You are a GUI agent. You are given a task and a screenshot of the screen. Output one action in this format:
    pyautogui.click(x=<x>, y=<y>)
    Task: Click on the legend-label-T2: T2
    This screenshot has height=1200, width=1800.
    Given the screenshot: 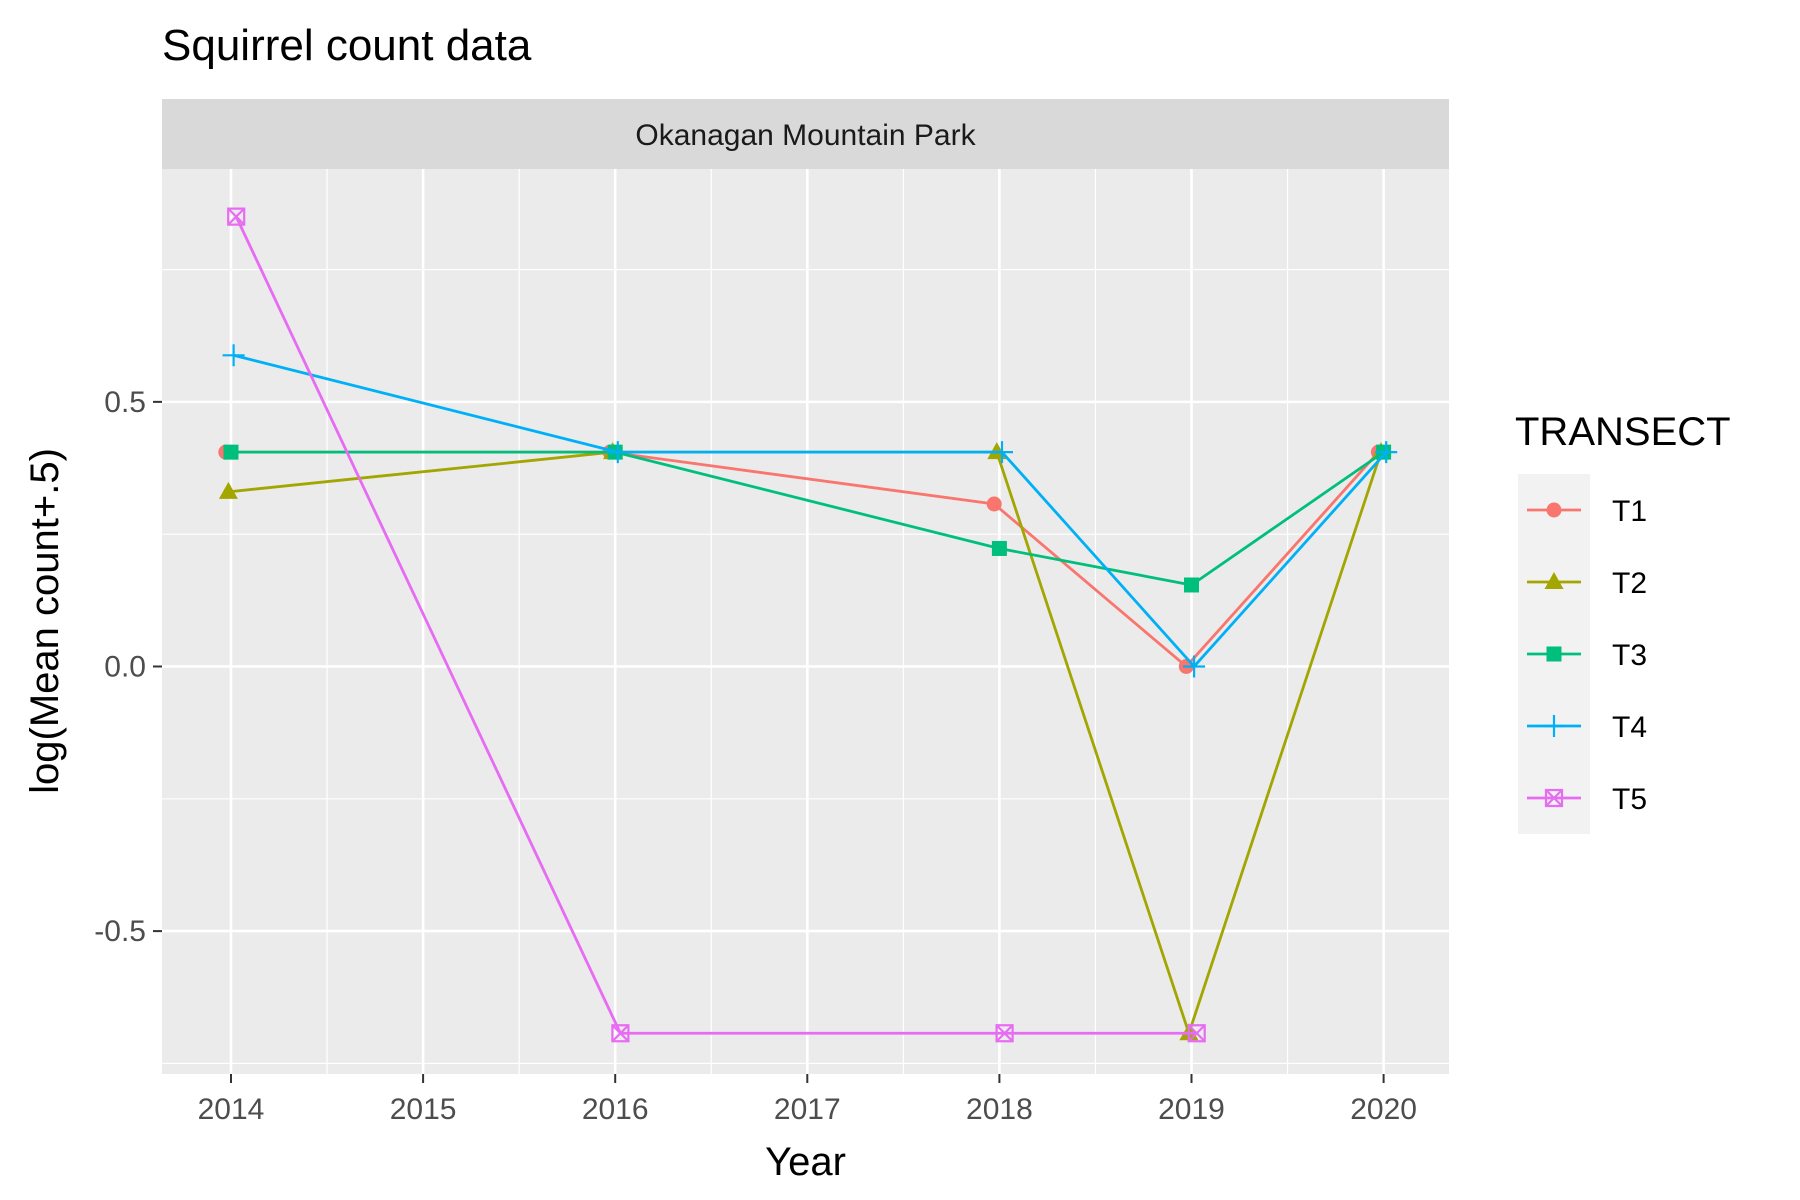 What is the action you would take?
    pyautogui.click(x=1629, y=583)
    